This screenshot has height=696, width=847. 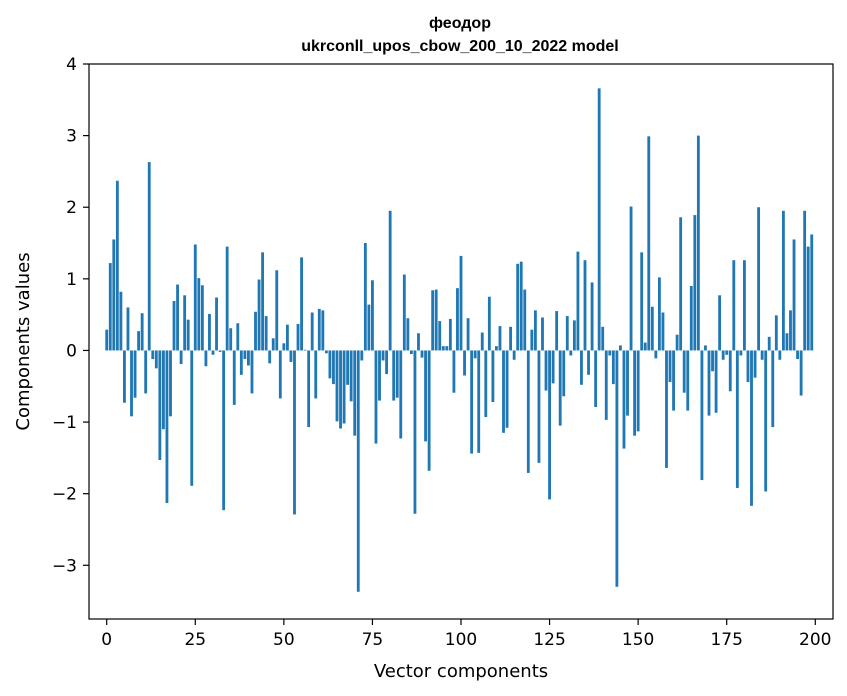 What do you see at coordinates (71, 65) in the screenshot?
I see `y-tick-label: 4` at bounding box center [71, 65].